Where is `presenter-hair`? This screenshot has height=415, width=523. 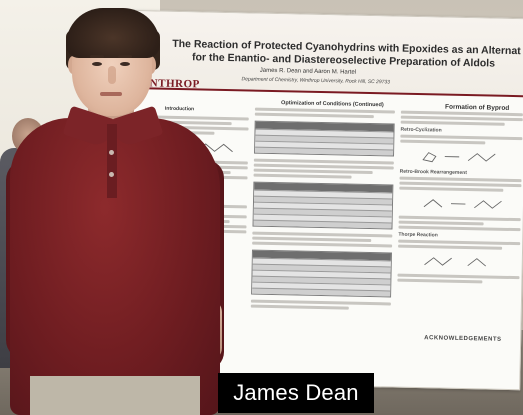
presenter-hair is located at coordinates (113, 33).